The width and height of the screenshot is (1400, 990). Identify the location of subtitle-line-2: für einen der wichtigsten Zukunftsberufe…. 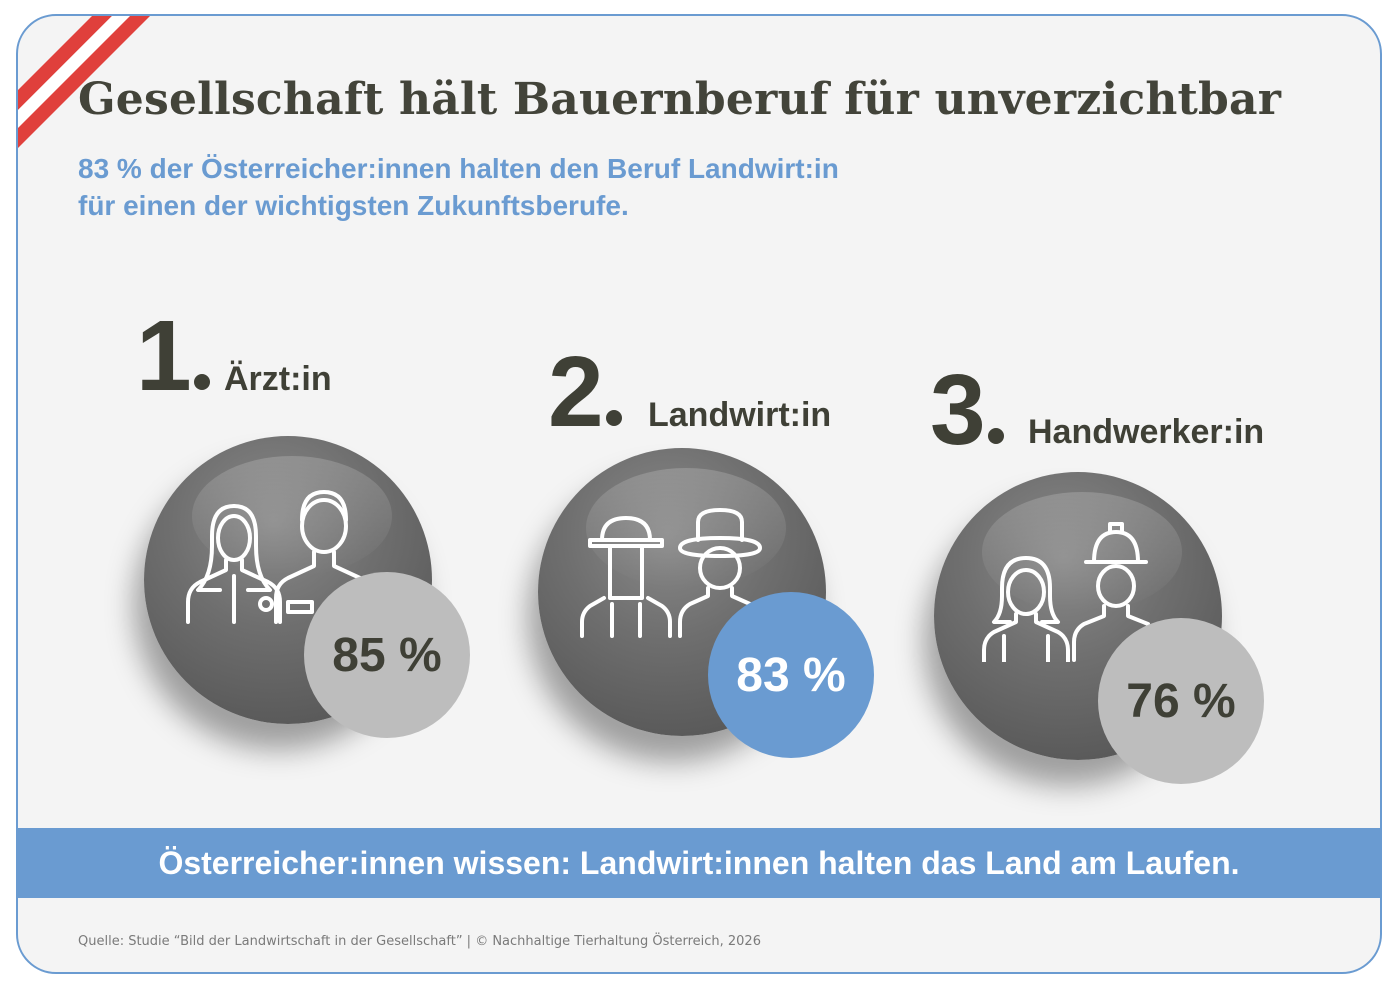
(353, 205).